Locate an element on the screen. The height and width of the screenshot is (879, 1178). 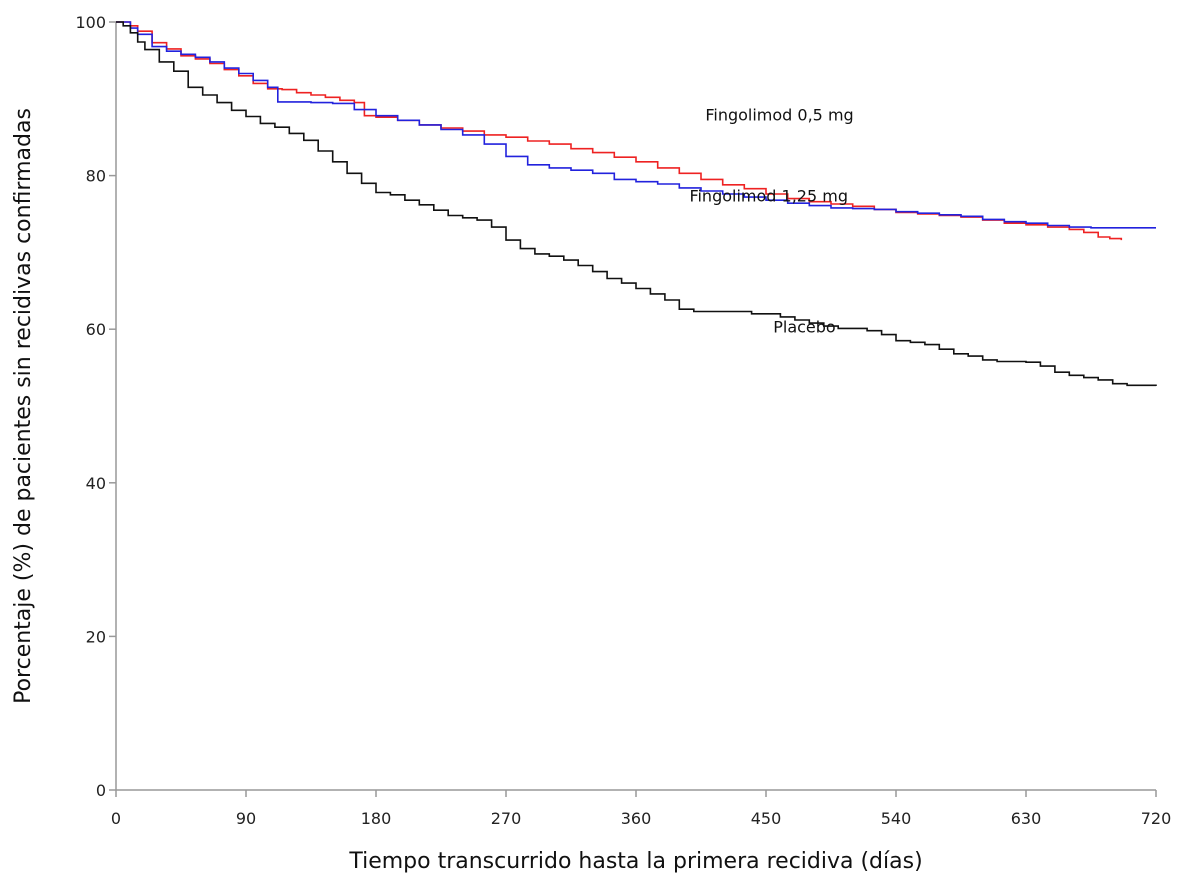
y-tick-label: 40 is located at coordinates (96, 483).